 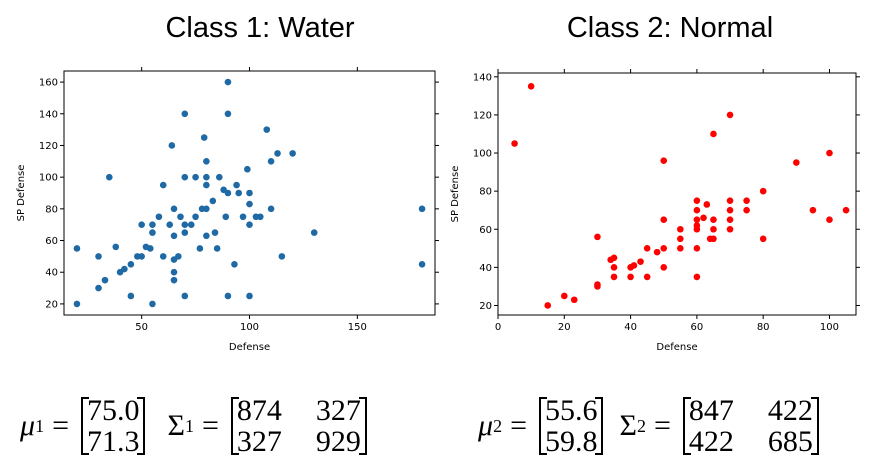 What do you see at coordinates (641, 425) in the screenshot?
I see `sigma-superscript: 2` at bounding box center [641, 425].